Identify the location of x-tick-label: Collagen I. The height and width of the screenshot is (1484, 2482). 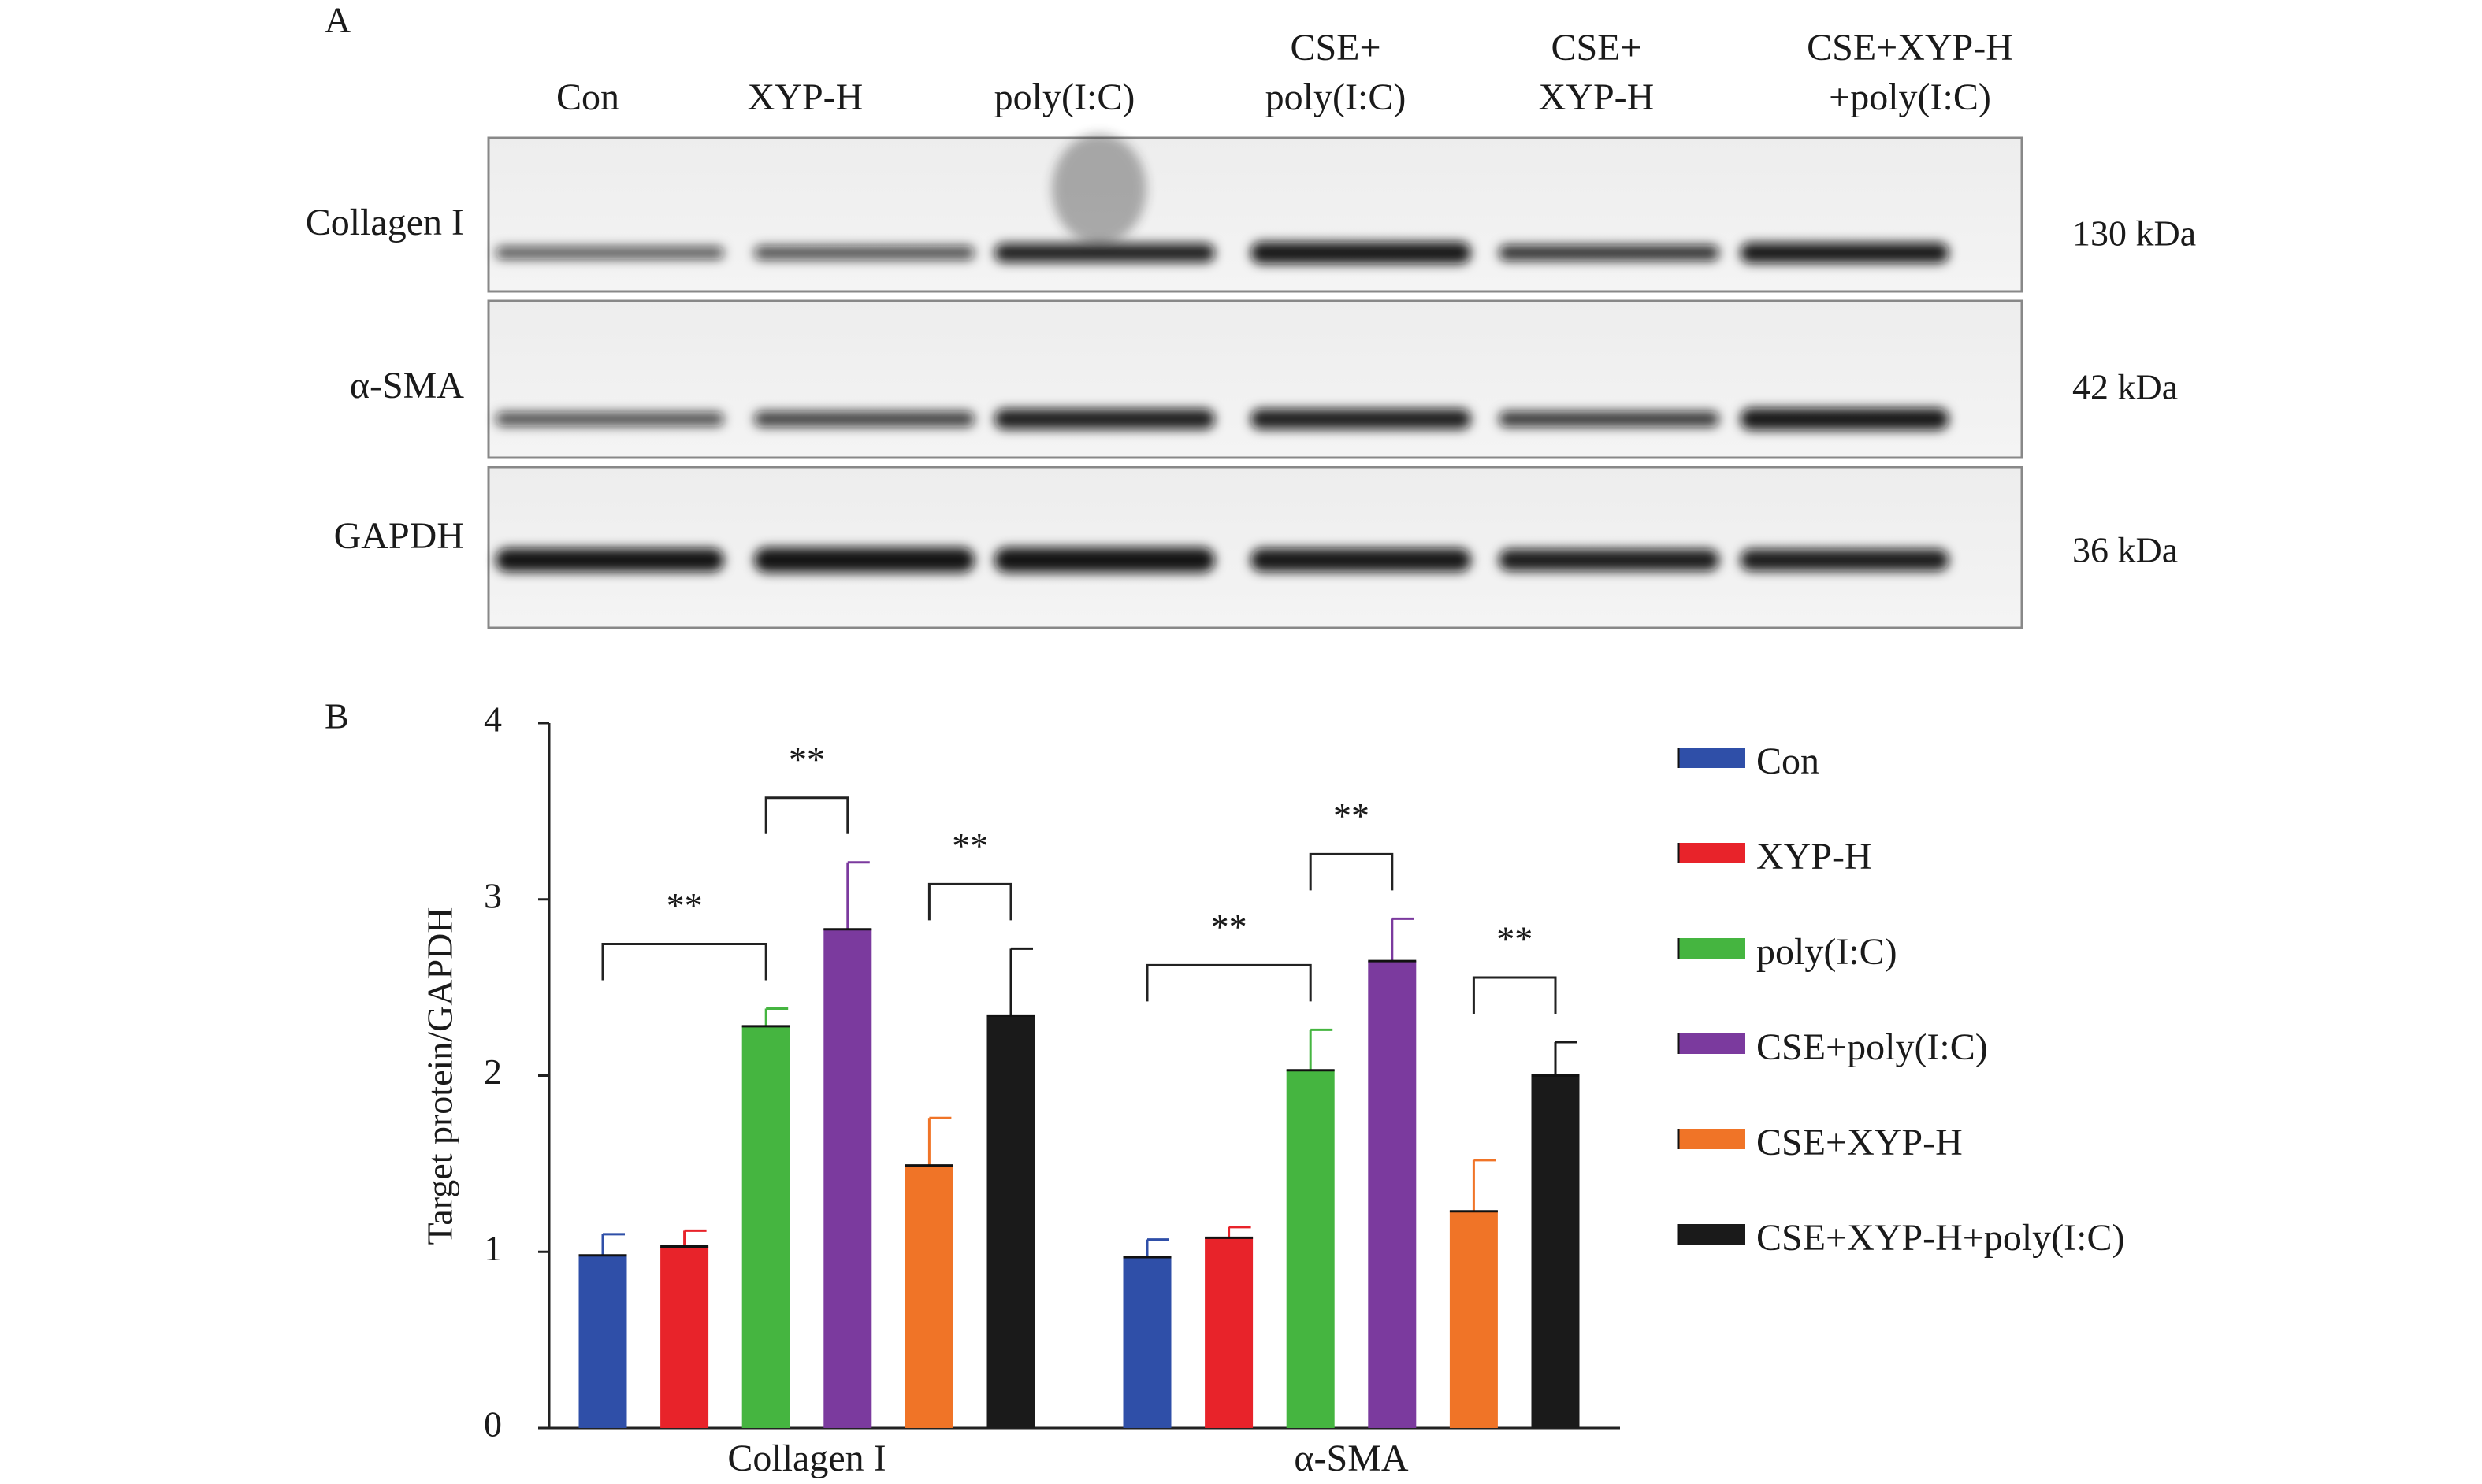
(806, 1458).